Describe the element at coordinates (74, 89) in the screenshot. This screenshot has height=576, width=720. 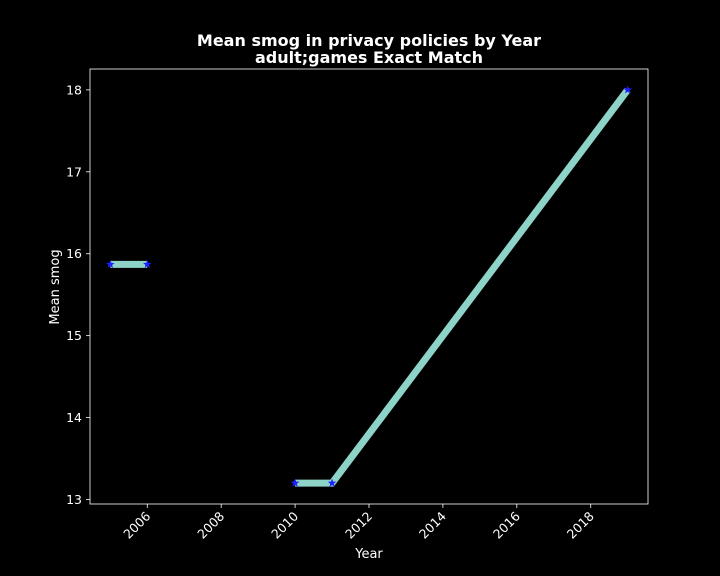
I see `y-tick-label: 18` at that location.